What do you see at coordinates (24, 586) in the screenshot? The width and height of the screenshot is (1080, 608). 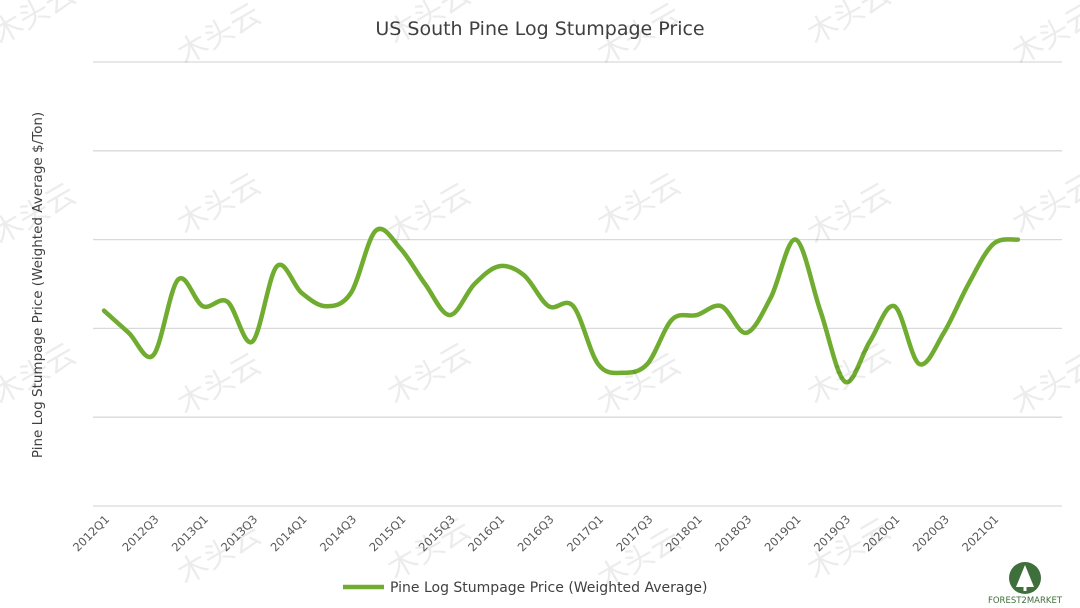 I see `badge-icon` at bounding box center [24, 586].